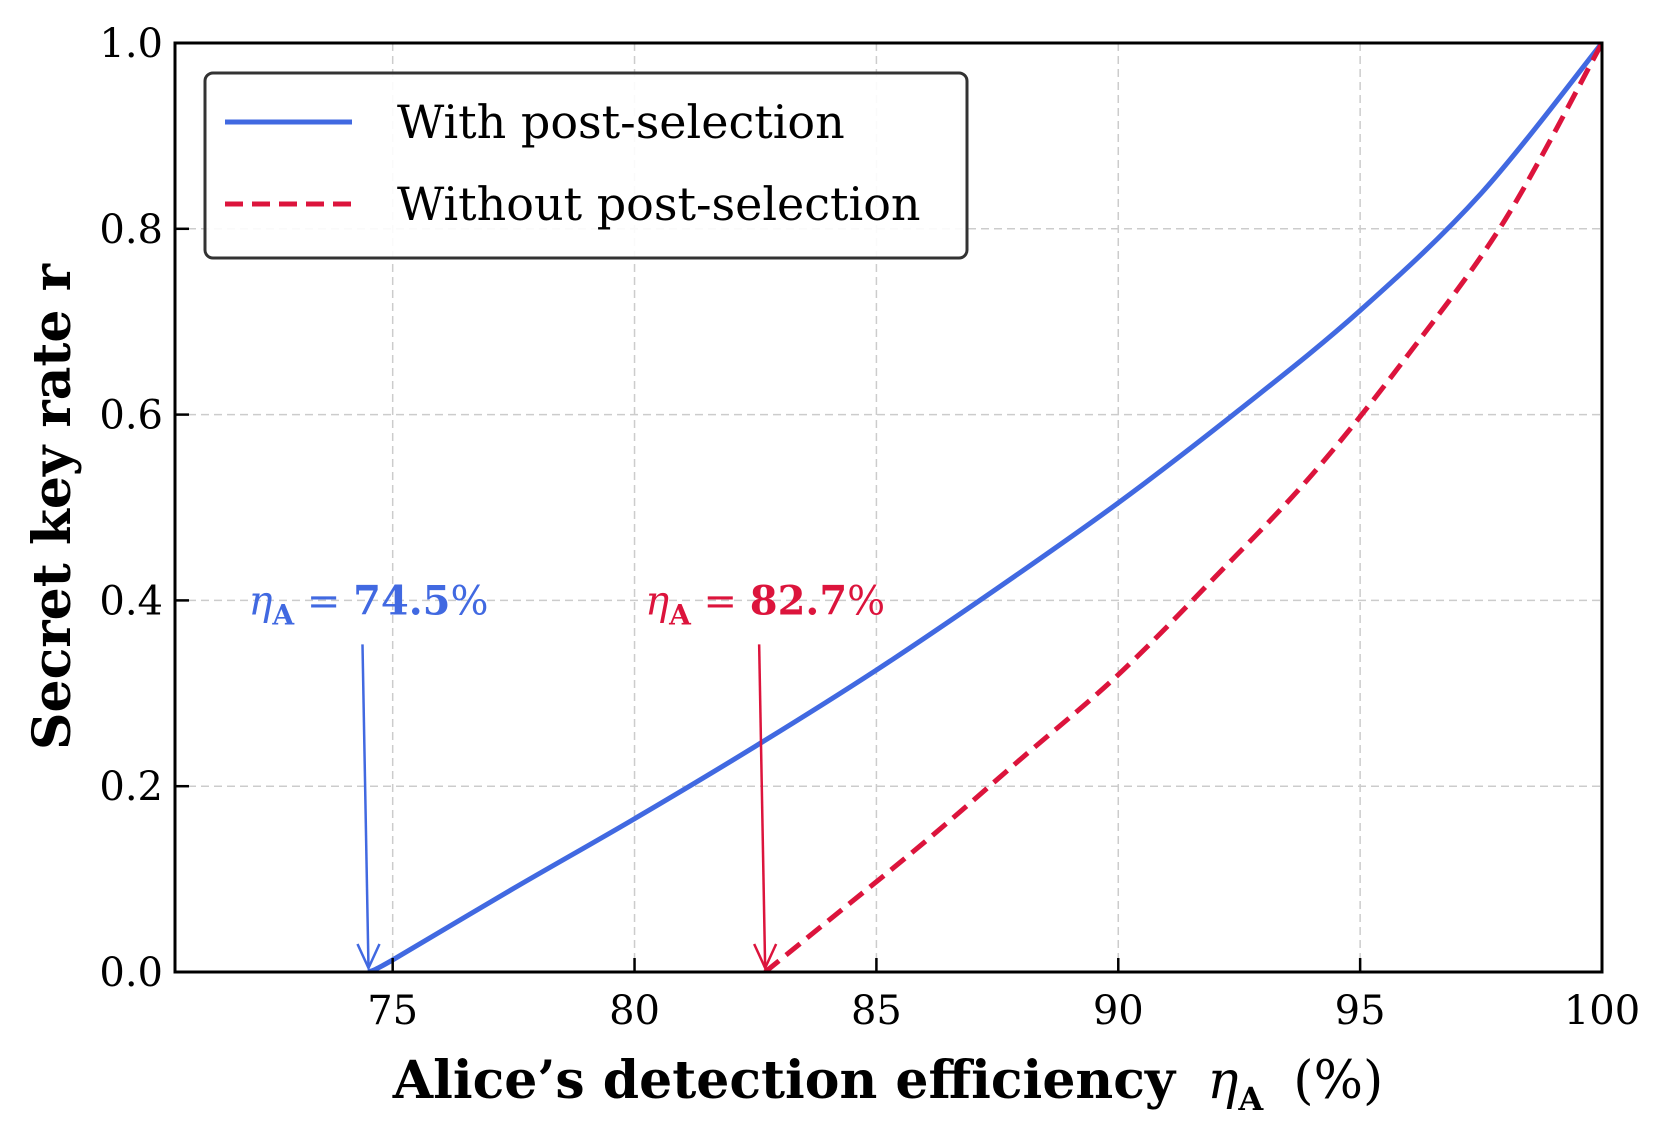 The width and height of the screenshot is (1661, 1133). I want to click on x-tick-label: 75, so click(392, 1011).